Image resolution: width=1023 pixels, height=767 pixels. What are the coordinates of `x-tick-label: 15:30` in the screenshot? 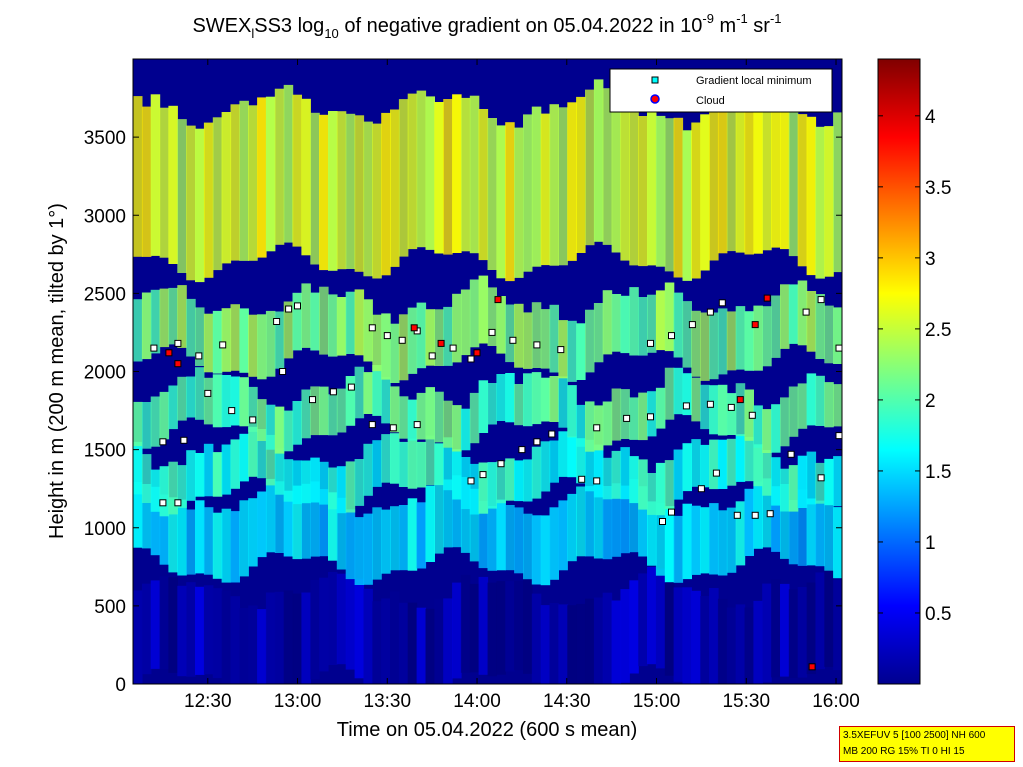 It's located at (746, 701).